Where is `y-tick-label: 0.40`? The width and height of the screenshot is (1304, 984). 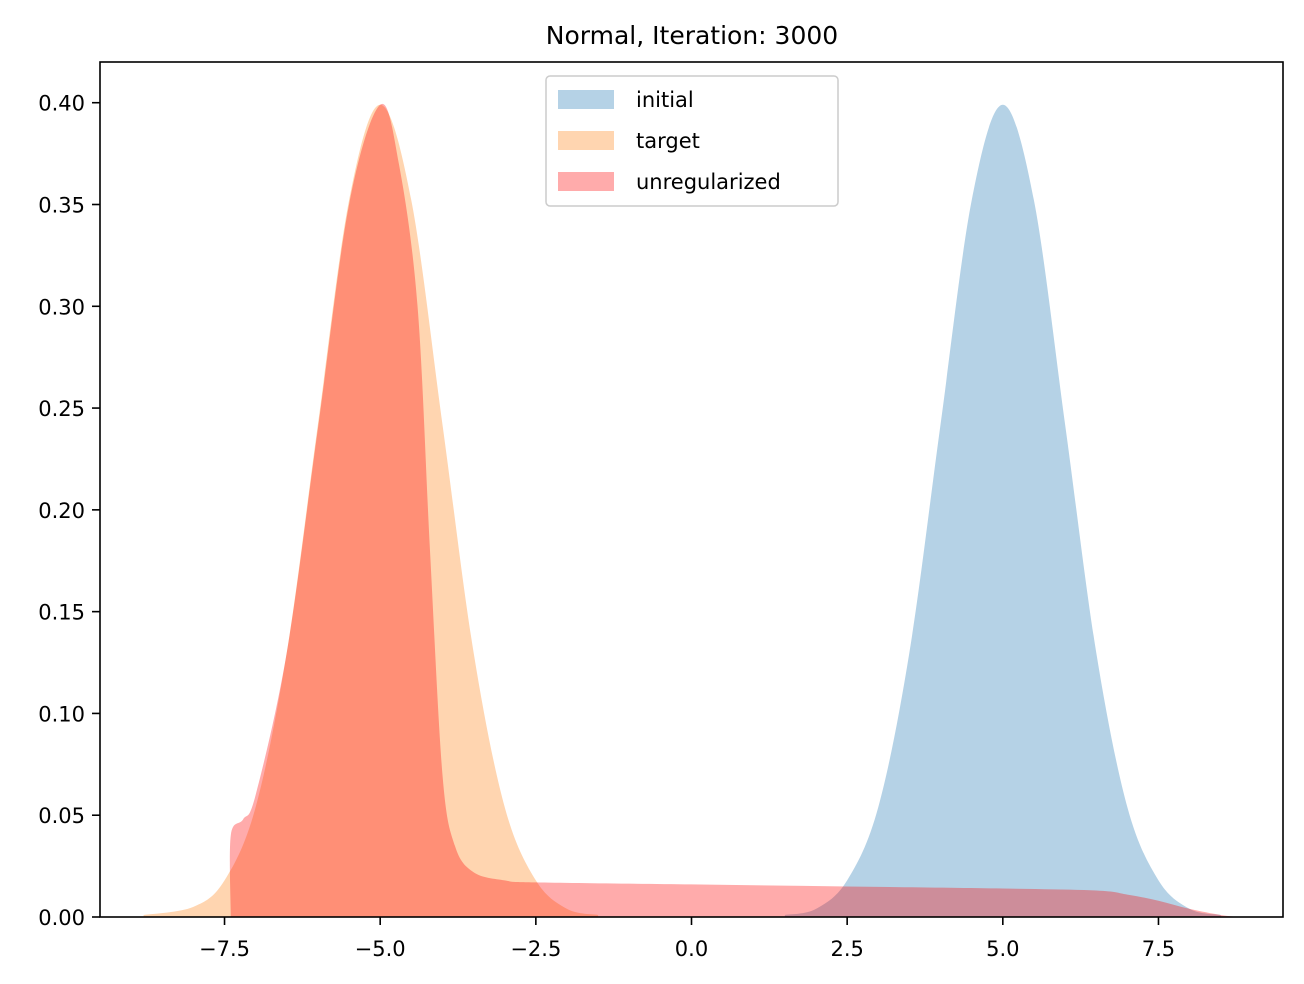
y-tick-label: 0.40 is located at coordinates (61, 104).